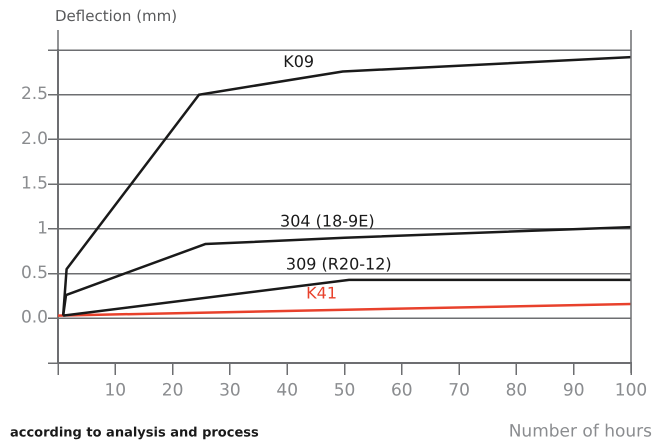  I want to click on y-tick-label: 2.0, so click(34, 138).